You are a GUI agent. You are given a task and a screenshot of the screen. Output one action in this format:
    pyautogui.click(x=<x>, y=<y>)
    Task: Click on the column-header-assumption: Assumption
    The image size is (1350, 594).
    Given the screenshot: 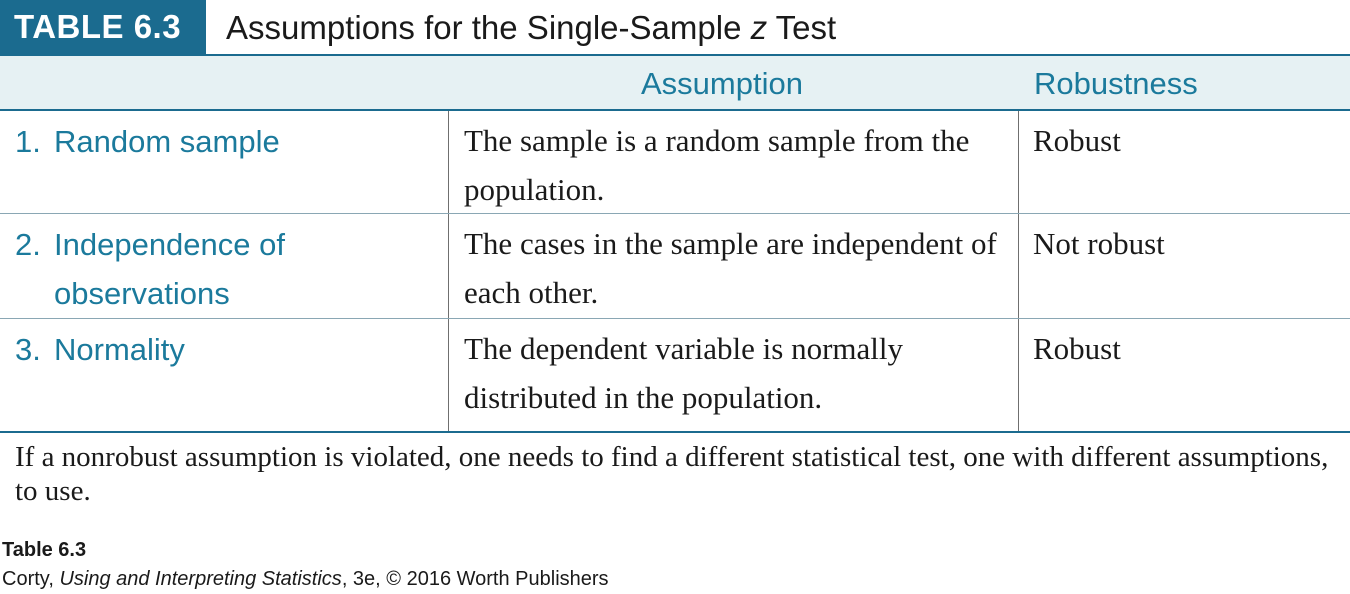 What is the action you would take?
    pyautogui.click(x=722, y=83)
    